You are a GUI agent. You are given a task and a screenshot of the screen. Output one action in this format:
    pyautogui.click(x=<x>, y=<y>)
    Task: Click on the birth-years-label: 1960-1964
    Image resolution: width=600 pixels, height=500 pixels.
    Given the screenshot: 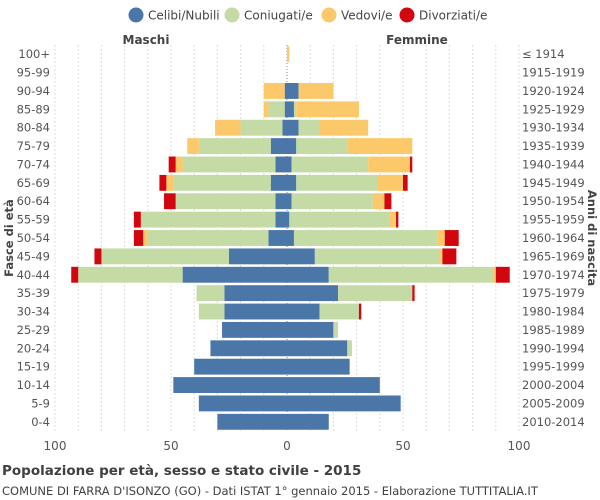 What is the action you would take?
    pyautogui.click(x=553, y=238)
    